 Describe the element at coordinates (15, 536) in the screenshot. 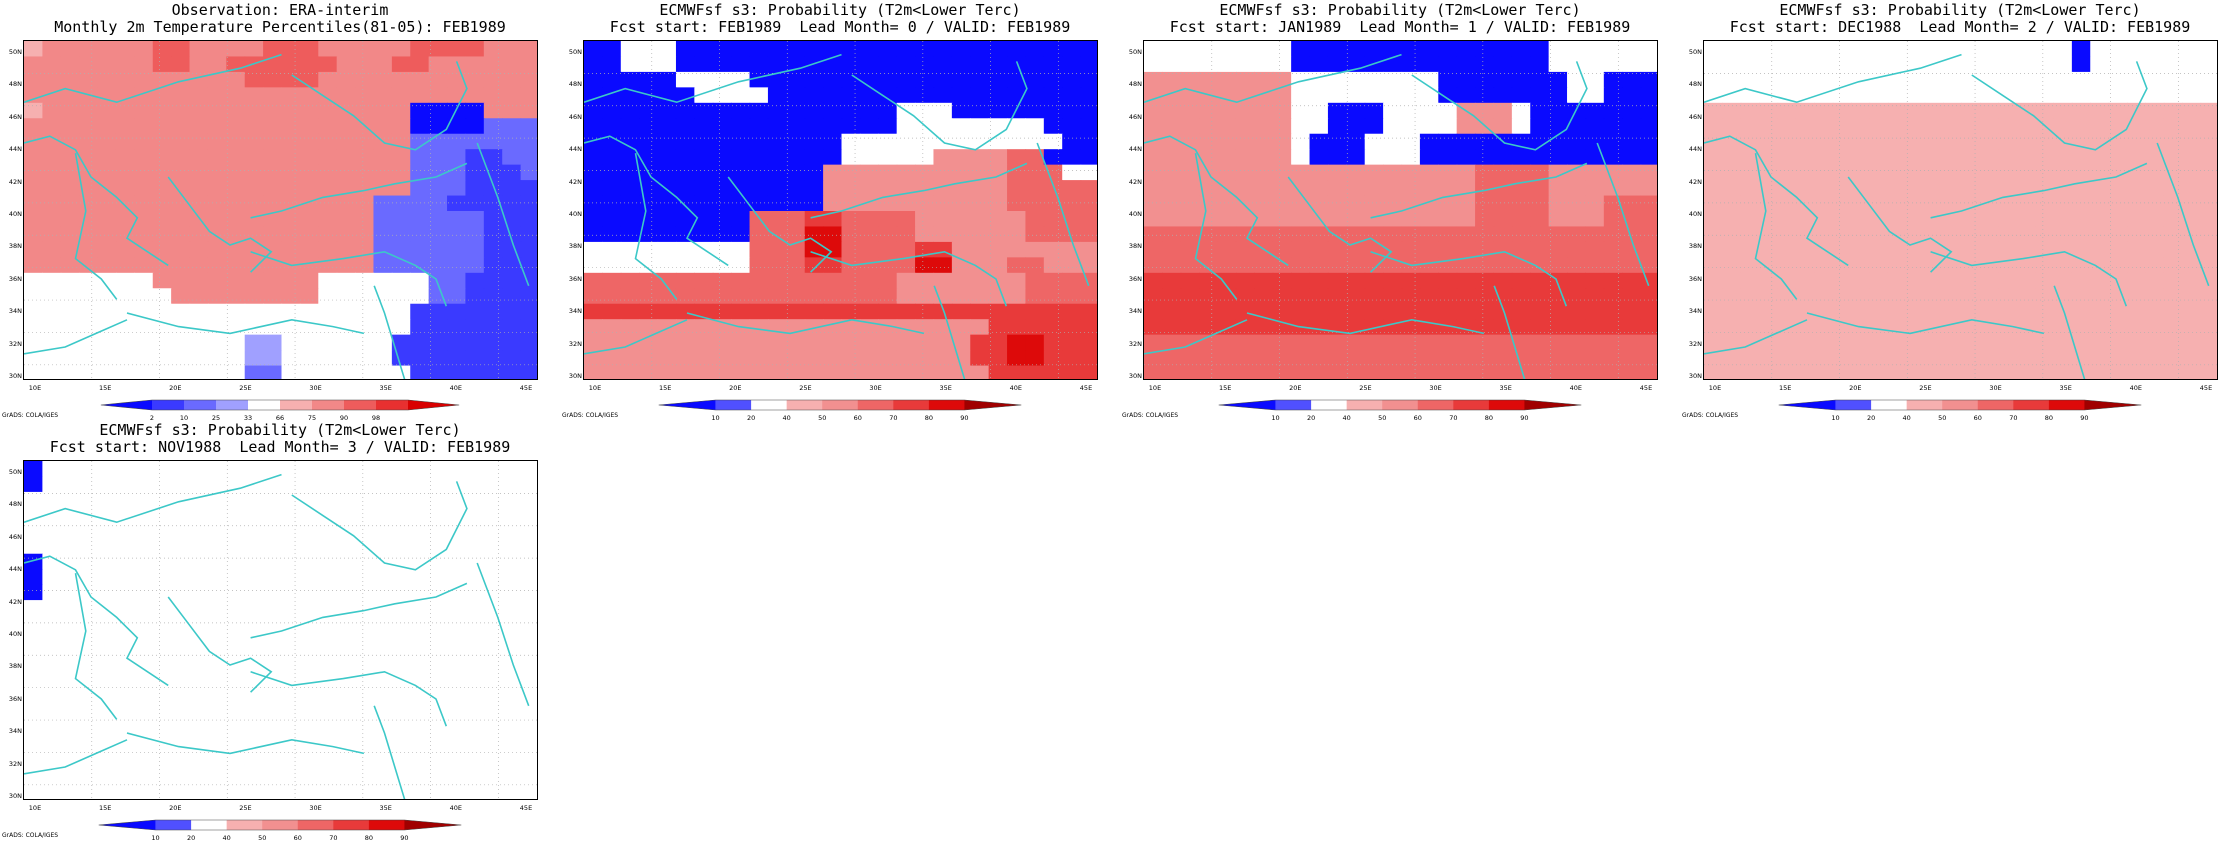

I see `lat-tick-label: 46N` at that location.